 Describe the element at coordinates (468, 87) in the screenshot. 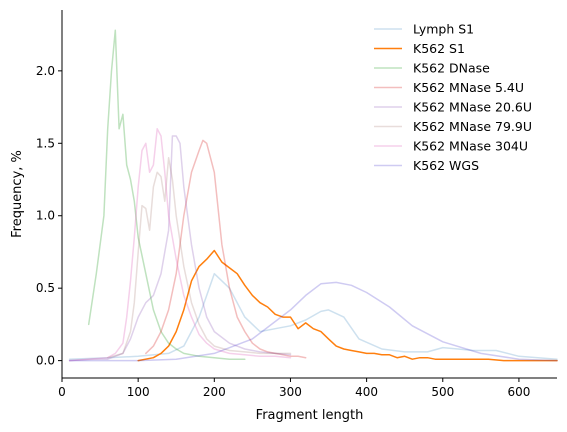

I see `legend-label: K562 MNase 5.4U` at that location.